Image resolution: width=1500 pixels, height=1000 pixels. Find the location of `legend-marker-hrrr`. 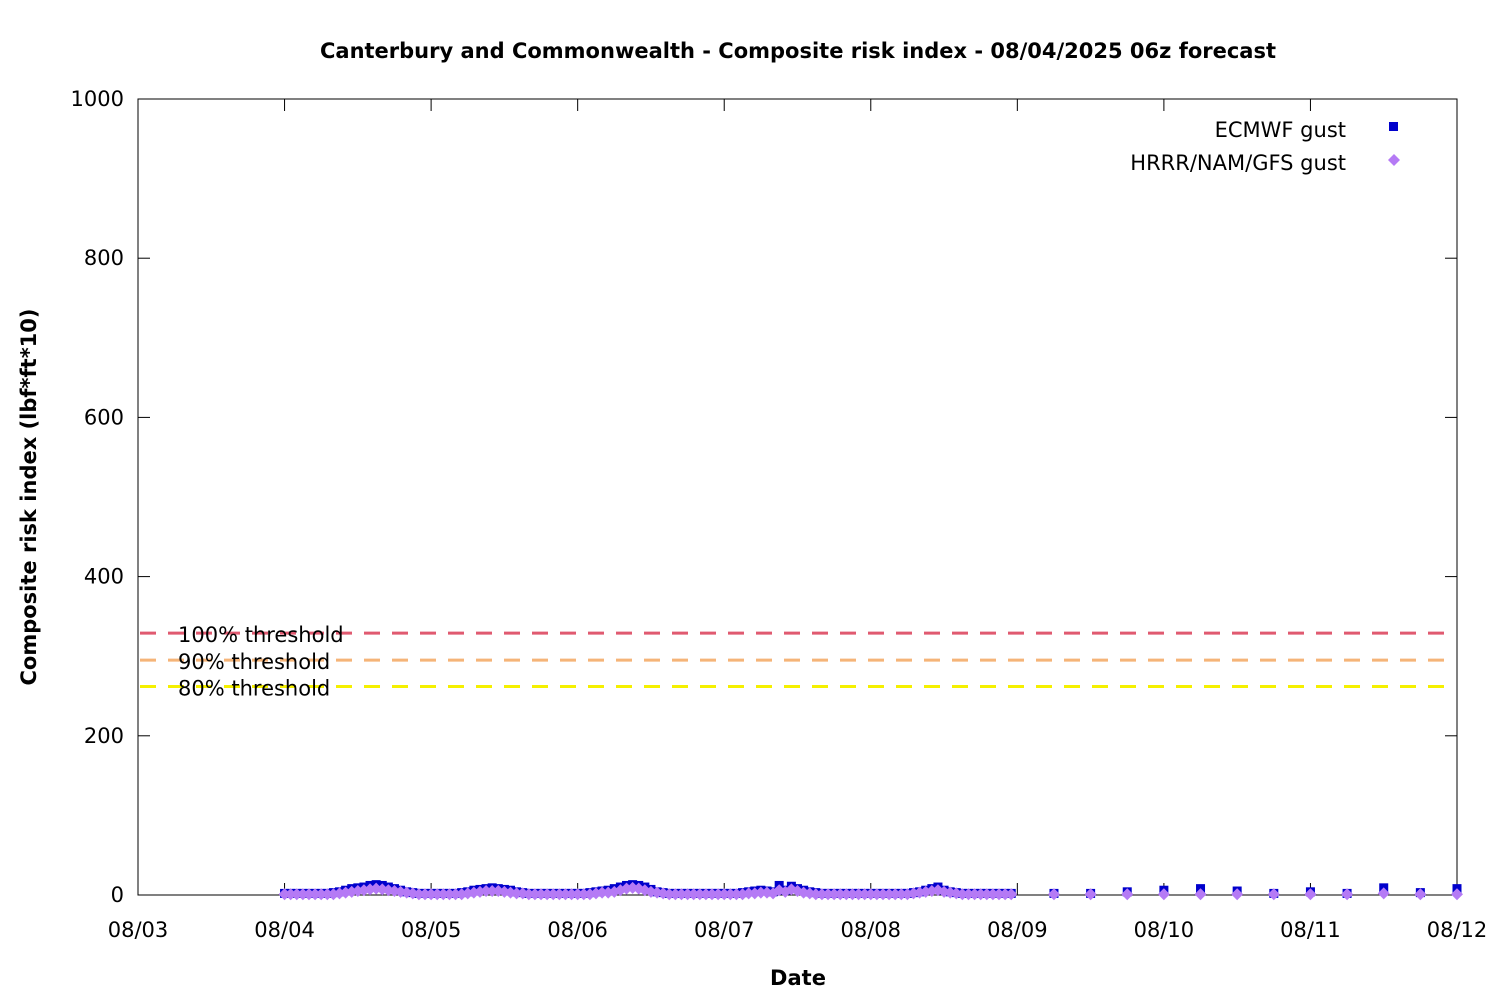

legend-marker-hrrr is located at coordinates (1394, 160).